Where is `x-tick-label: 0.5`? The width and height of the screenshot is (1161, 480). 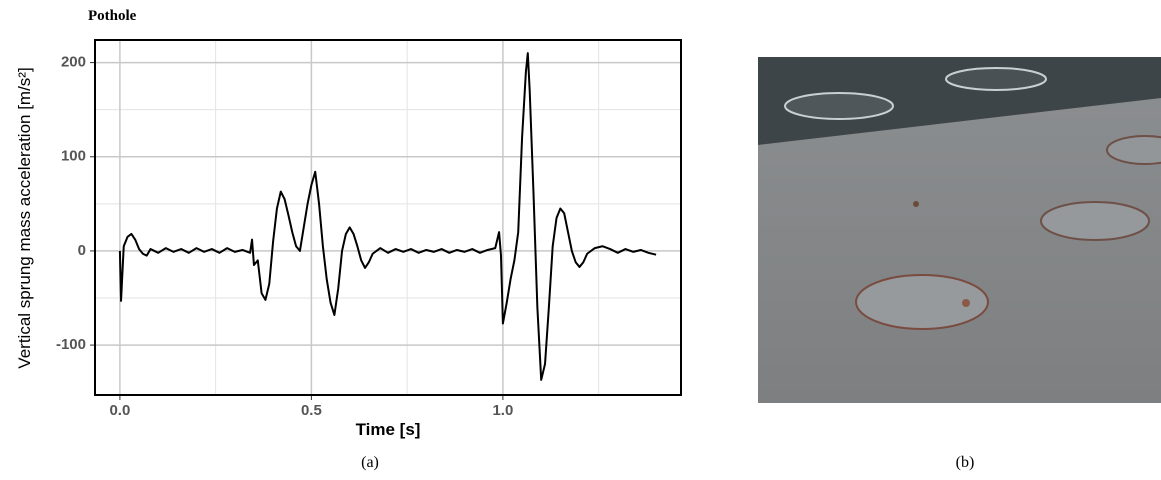 x-tick-label: 0.5 is located at coordinates (311, 410).